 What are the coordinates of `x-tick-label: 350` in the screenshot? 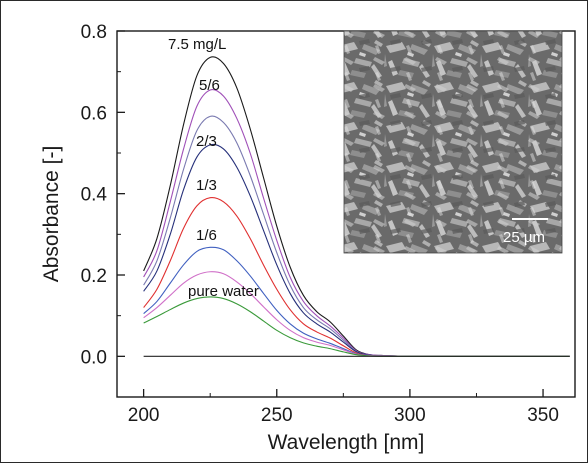 It's located at (543, 415).